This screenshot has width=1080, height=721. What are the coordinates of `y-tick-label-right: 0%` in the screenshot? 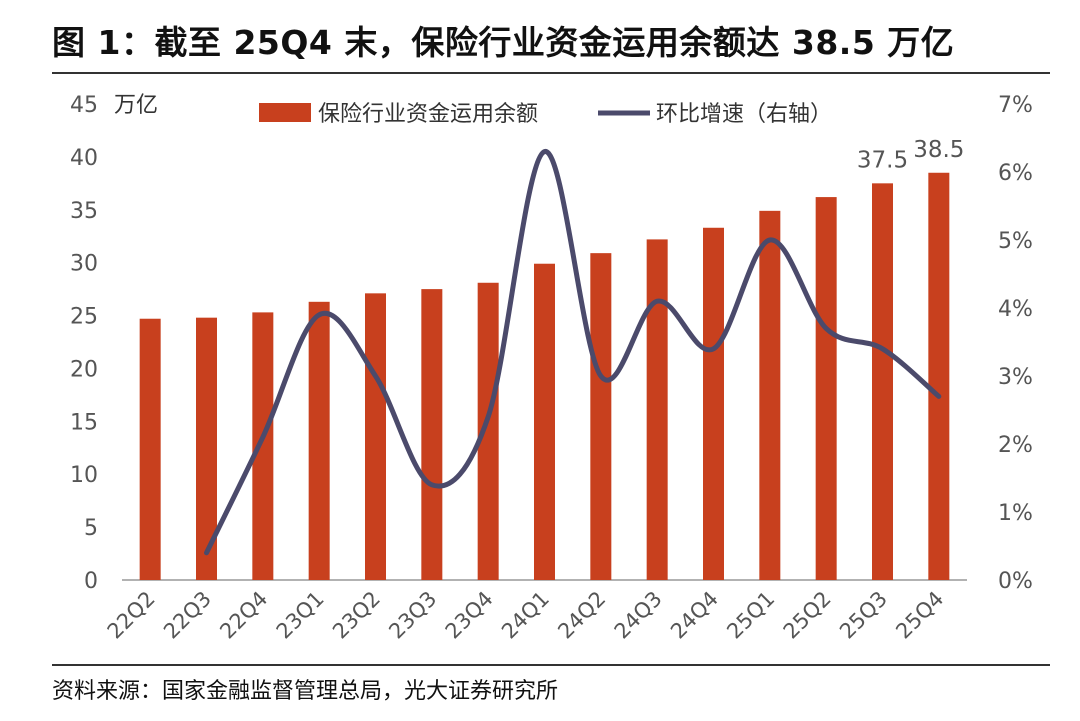 It's located at (1015, 581).